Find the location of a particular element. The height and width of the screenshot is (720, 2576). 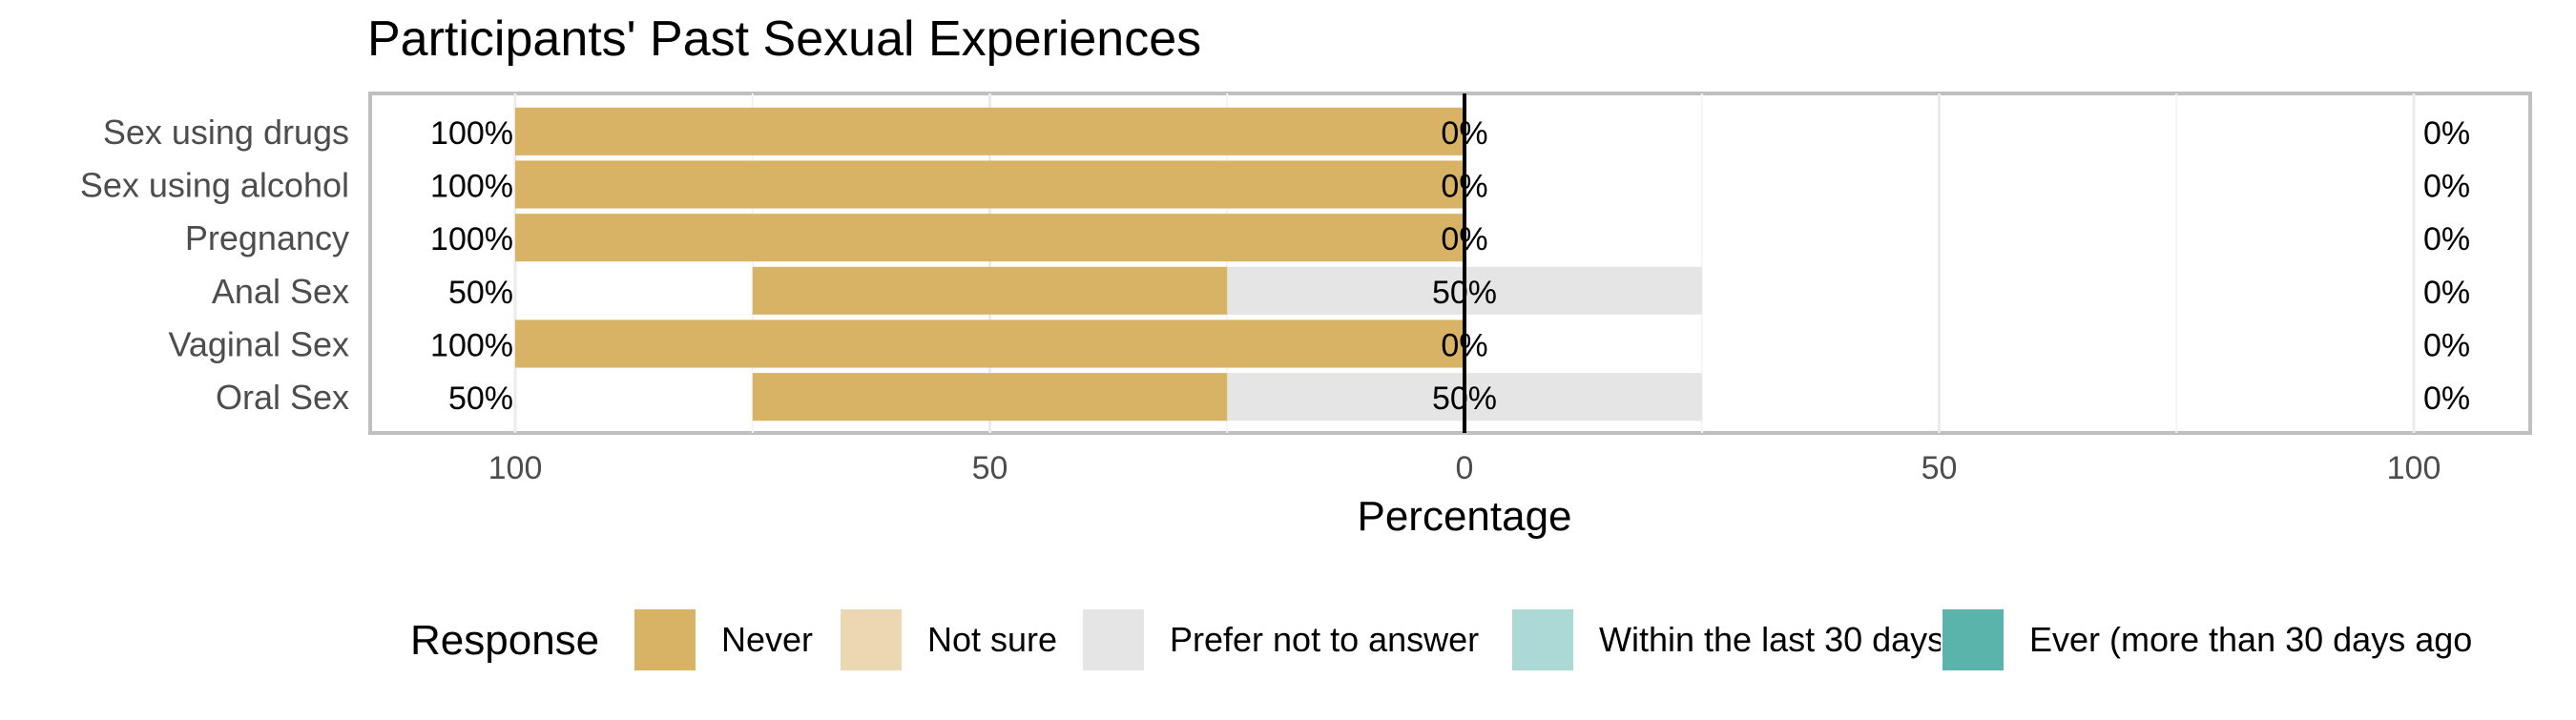

category-label: Sex using drugs is located at coordinates (226, 132).